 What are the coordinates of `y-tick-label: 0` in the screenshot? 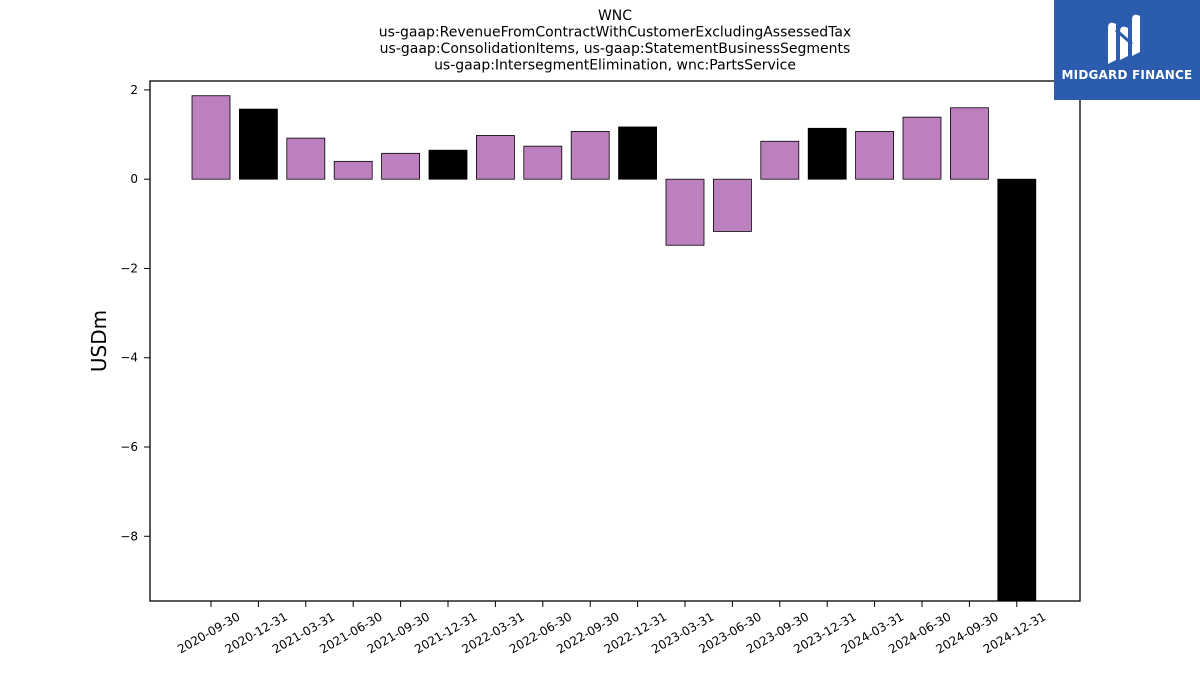 It's located at (134, 179).